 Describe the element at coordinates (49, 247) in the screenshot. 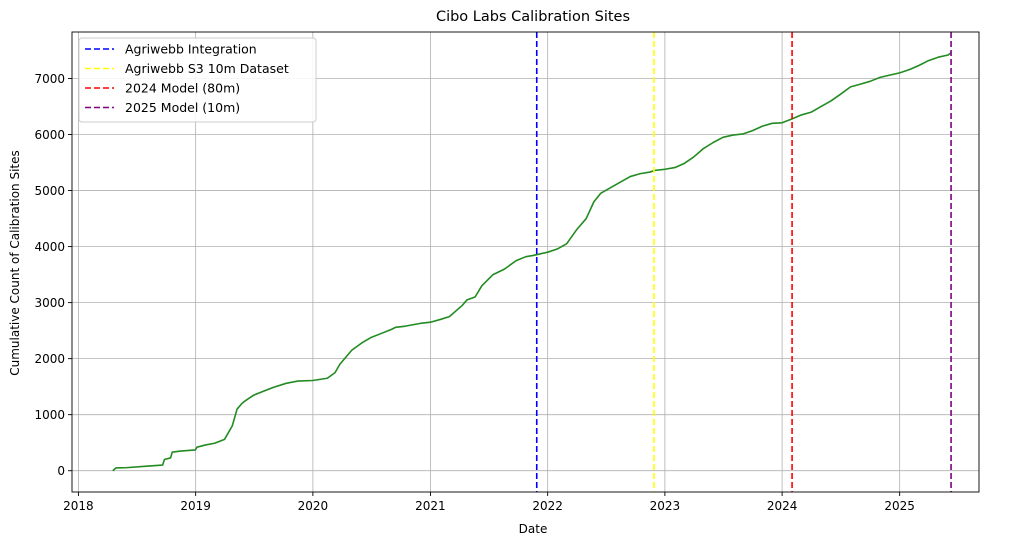

I see `y-tick-label: 4000` at that location.